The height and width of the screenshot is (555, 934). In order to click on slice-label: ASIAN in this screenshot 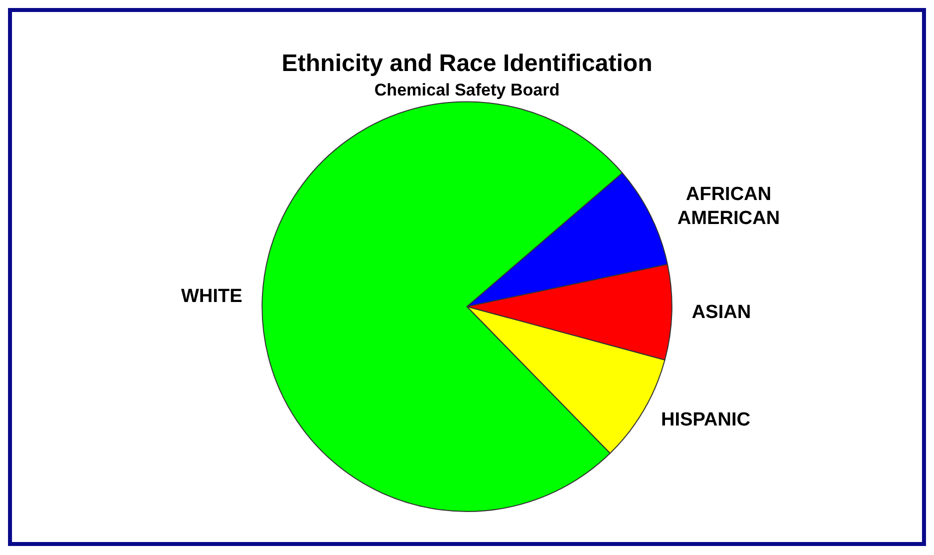, I will do `click(721, 313)`.